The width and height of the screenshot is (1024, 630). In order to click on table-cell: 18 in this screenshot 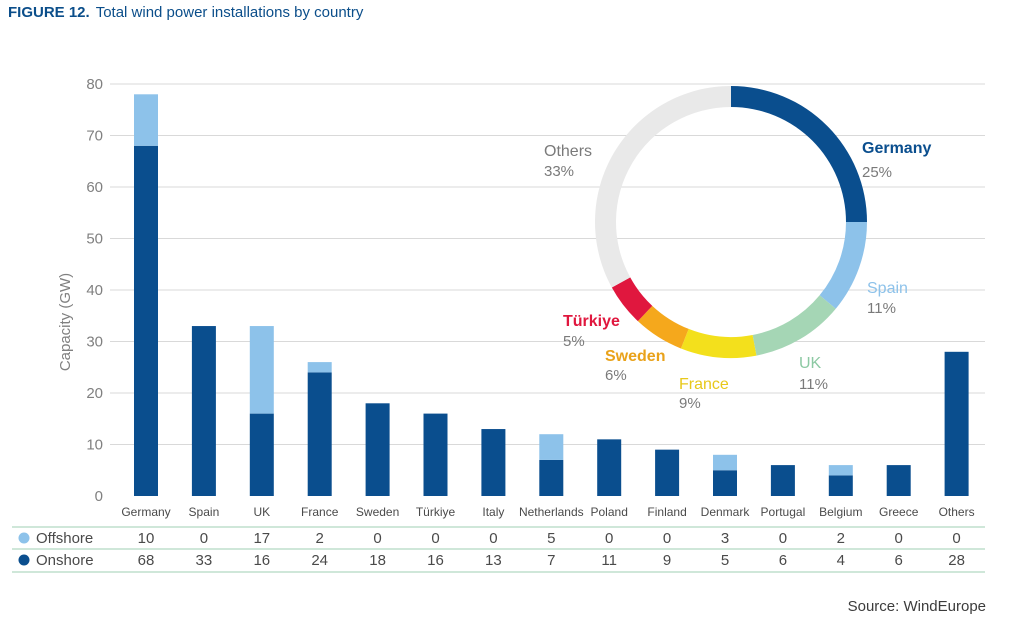, I will do `click(377, 560)`.